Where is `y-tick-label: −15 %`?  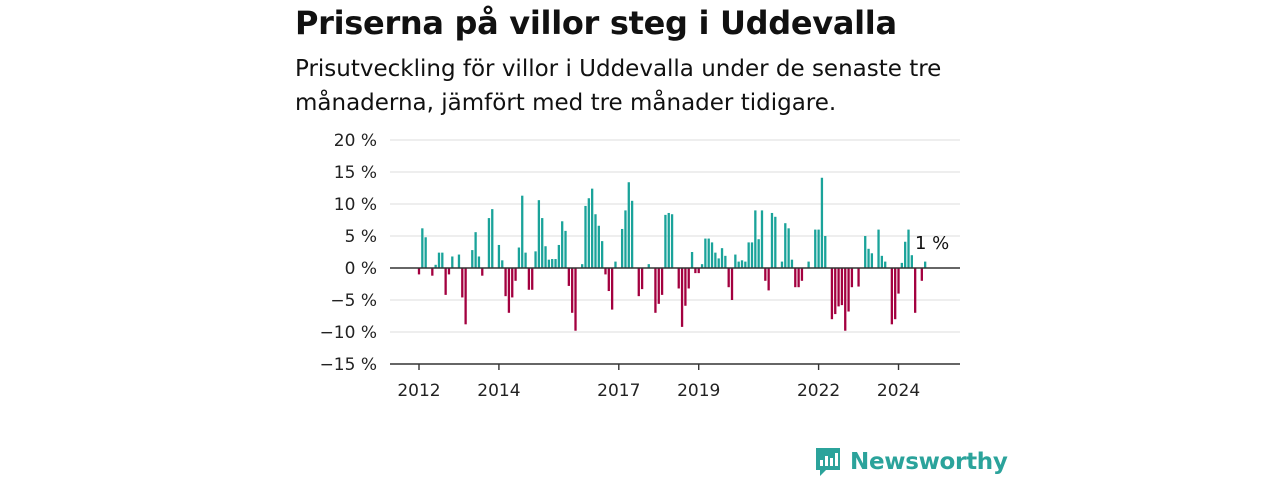
y-tick-label: −15 % is located at coordinates (348, 365).